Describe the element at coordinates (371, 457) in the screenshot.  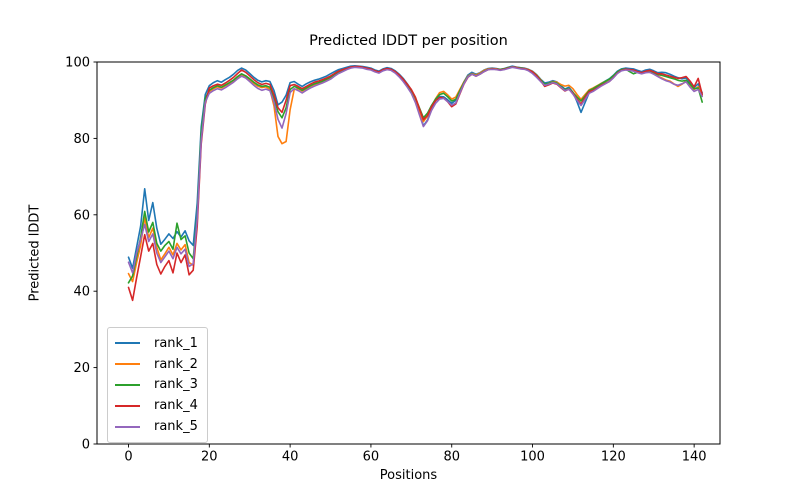
I see `x-tick-label: 60` at that location.